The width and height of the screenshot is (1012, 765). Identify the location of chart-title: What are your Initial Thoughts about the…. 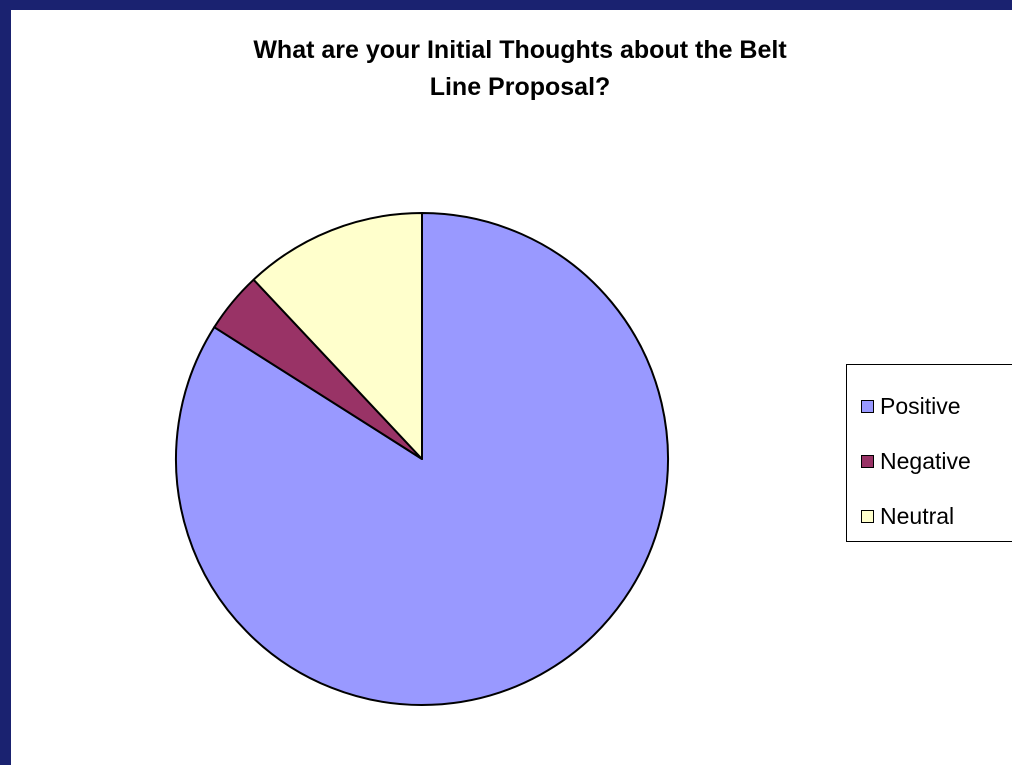
(520, 69).